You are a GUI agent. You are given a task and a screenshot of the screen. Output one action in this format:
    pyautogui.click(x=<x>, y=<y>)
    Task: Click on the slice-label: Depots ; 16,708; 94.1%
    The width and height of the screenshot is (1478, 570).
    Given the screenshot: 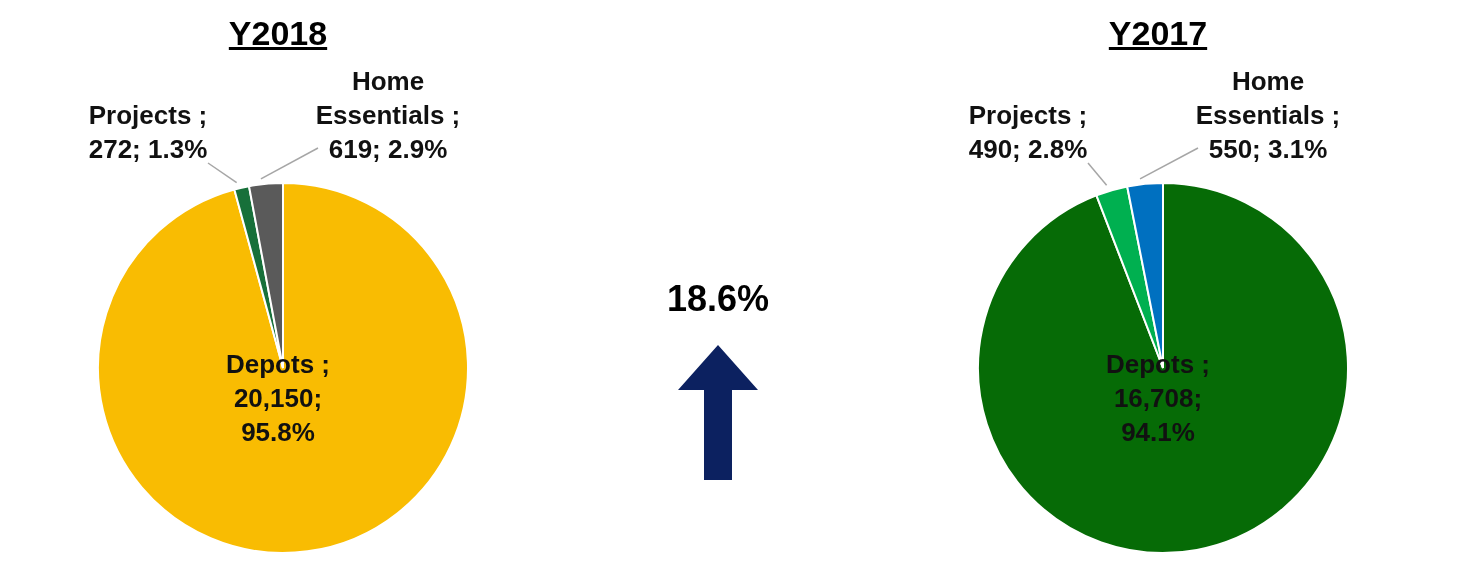 What is the action you would take?
    pyautogui.click(x=1158, y=398)
    